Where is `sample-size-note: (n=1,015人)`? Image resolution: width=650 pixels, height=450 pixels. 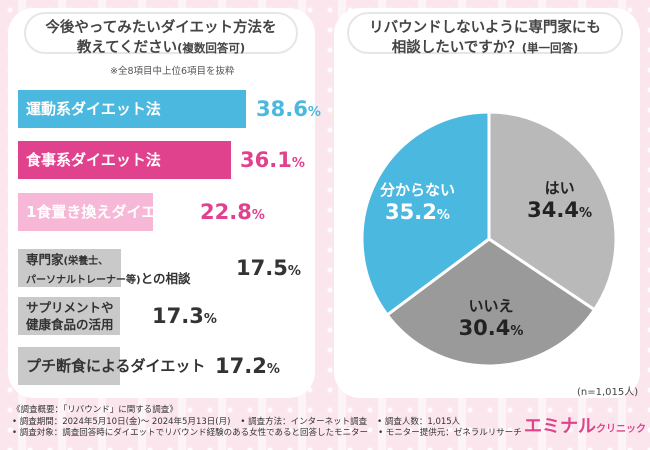 sample-size-note: (n=1,015人) is located at coordinates (608, 392).